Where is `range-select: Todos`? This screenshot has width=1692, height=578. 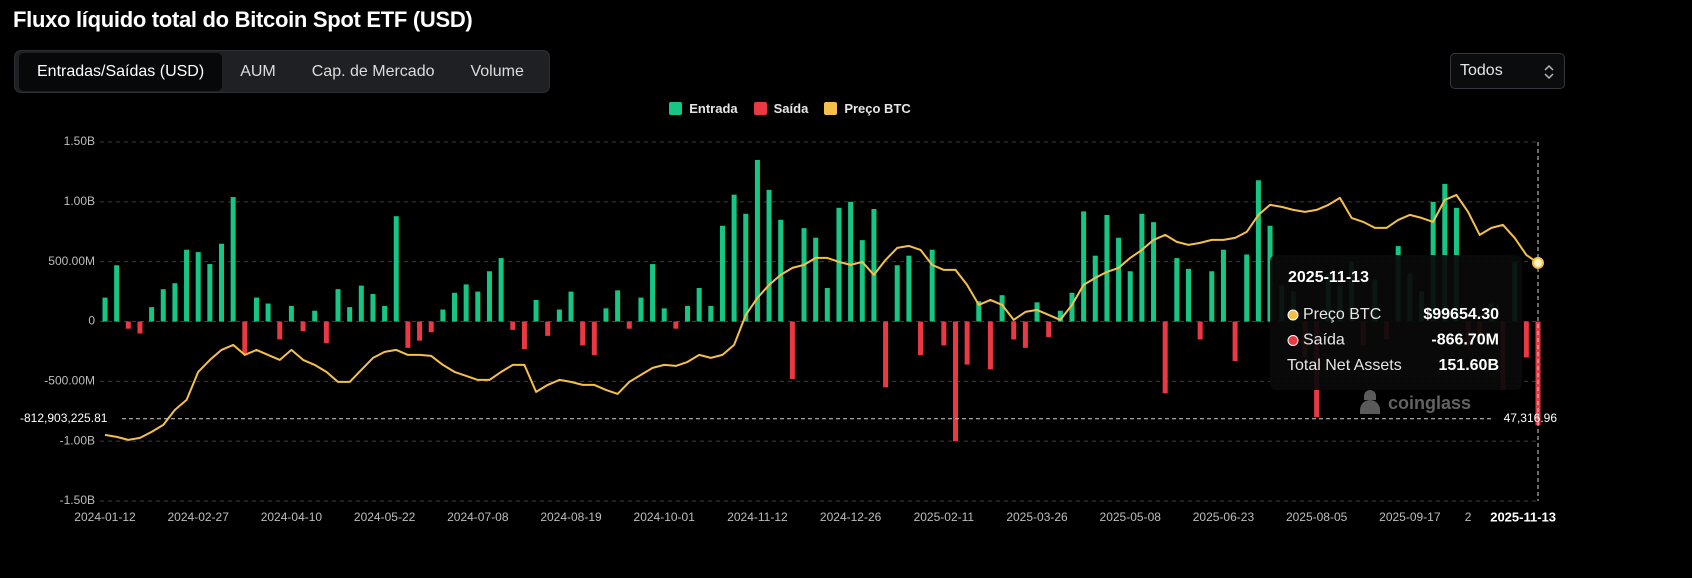 range-select: Todos is located at coordinates (1507, 71).